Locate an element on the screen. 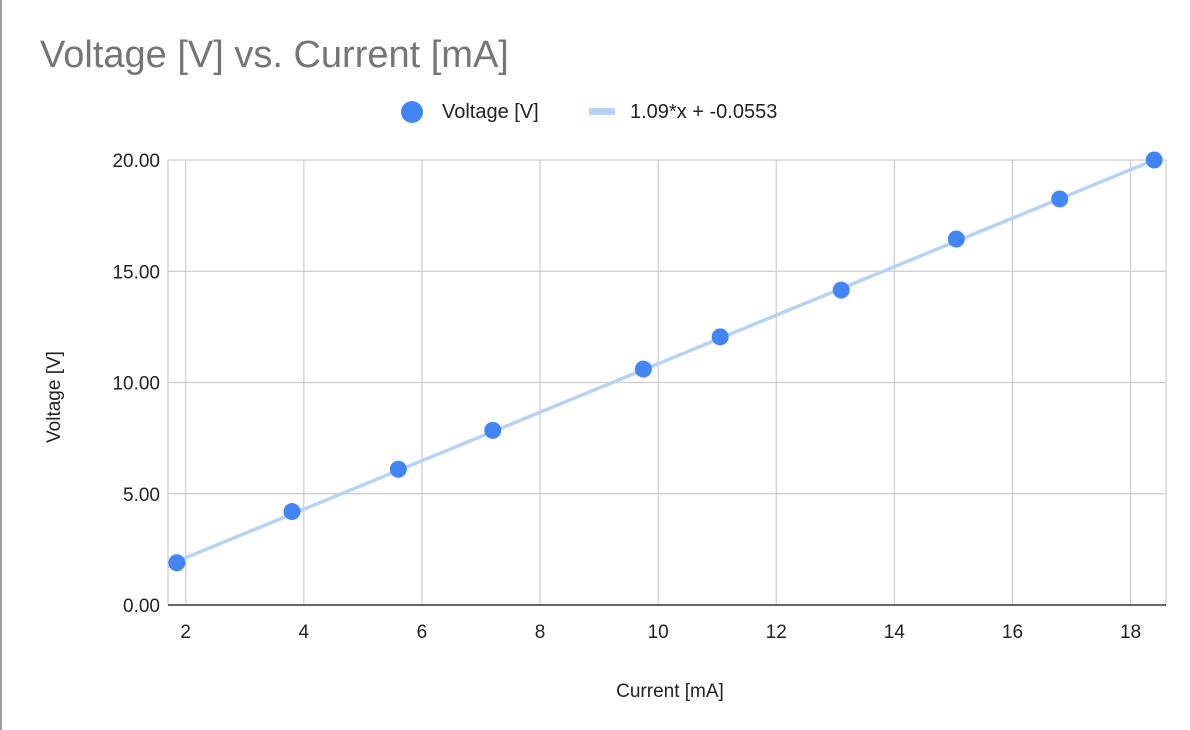 This screenshot has width=1190, height=730. chart-title: Voltage [V] vs. Current [mA] is located at coordinates (274, 55).